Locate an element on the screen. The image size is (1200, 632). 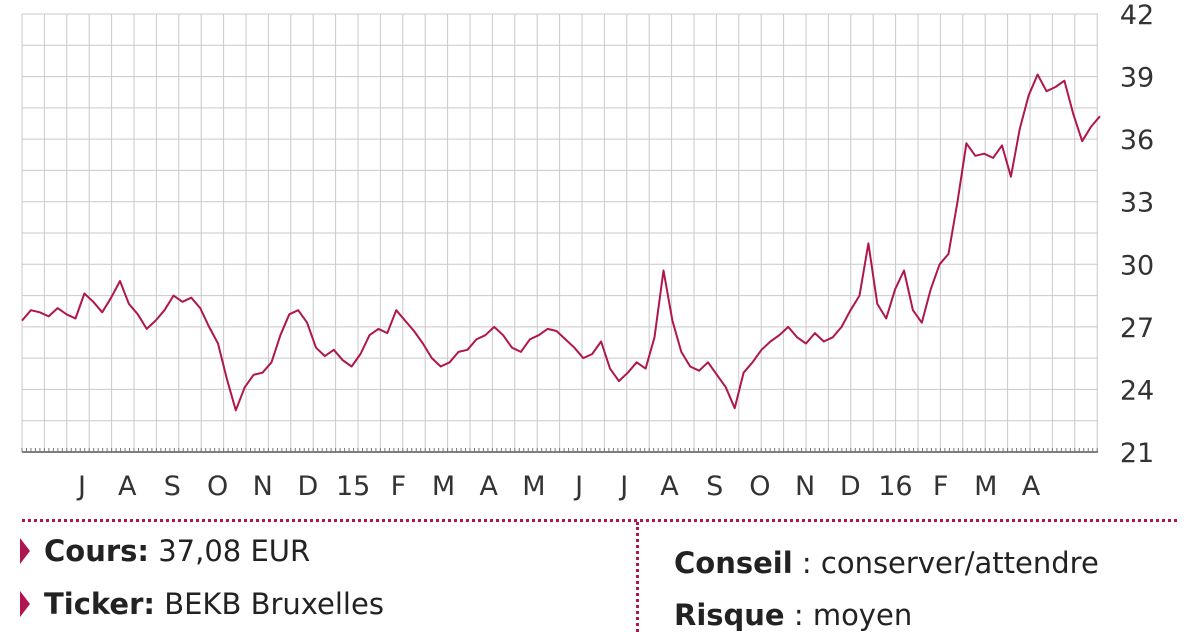
y-axis: 21 24 27 30 33 36 39 42 is located at coordinates (1137, 234).